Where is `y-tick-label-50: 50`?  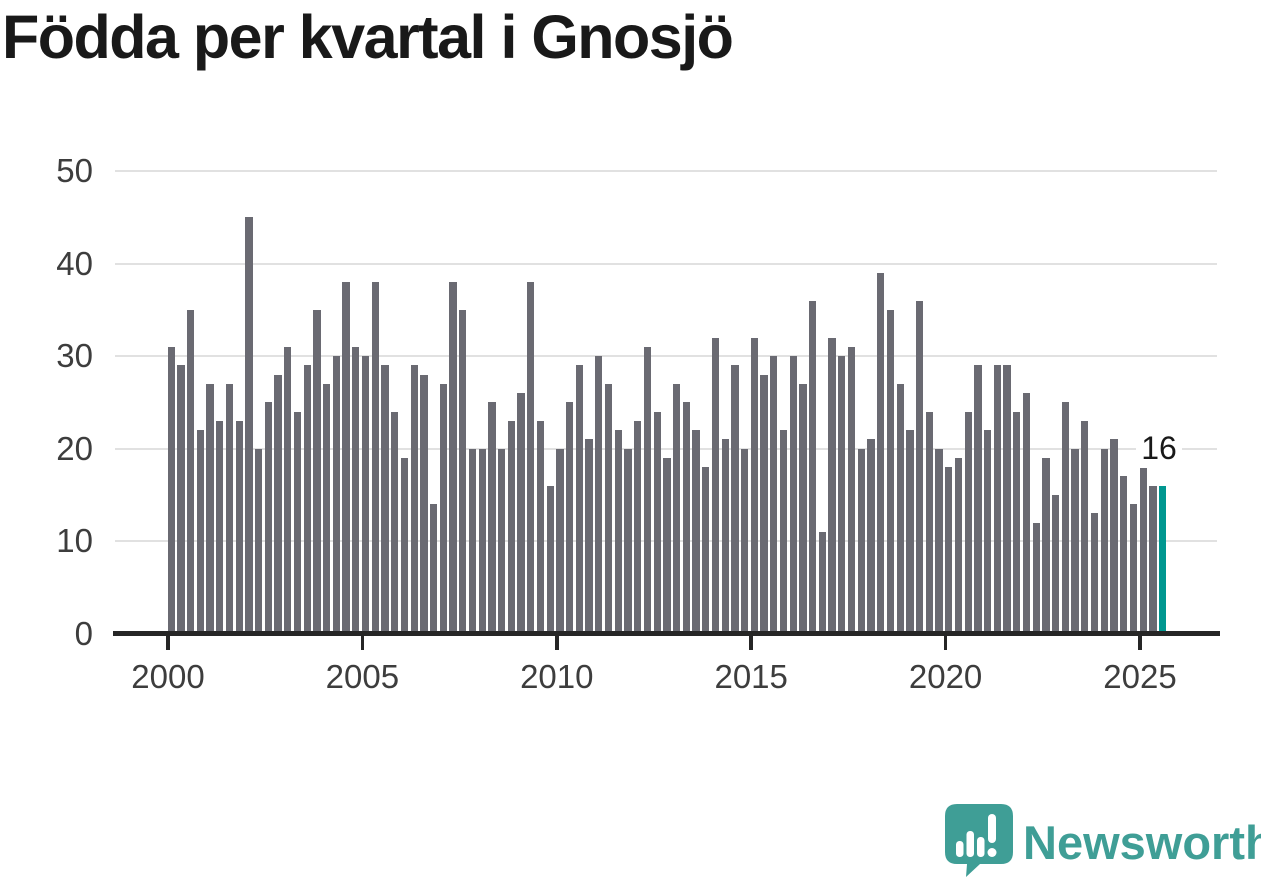 y-tick-label-50: 50 is located at coordinates (74, 170).